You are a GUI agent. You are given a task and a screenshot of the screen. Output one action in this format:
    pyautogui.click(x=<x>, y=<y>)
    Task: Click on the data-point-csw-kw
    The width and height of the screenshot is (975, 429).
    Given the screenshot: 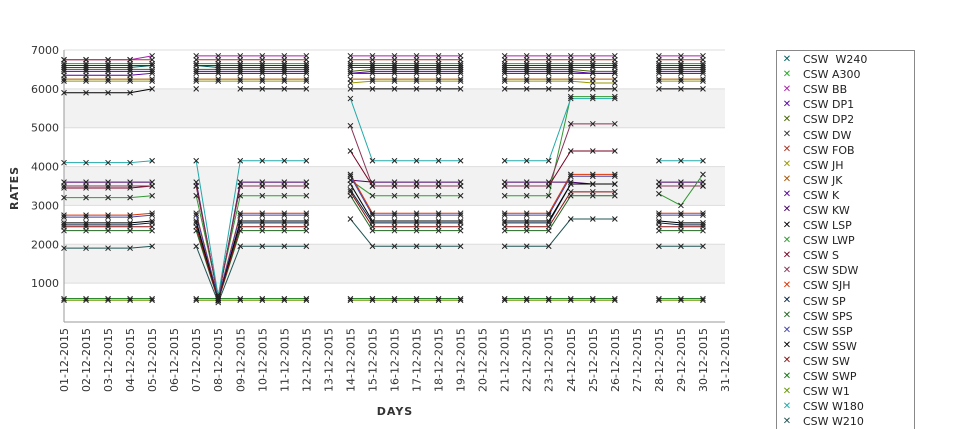 What is the action you would take?
    pyautogui.click(x=570, y=182)
    